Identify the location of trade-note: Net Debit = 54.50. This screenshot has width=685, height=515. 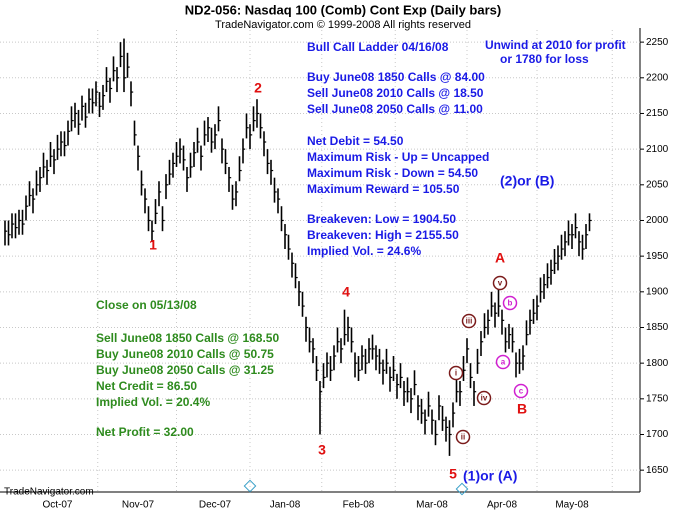
(355, 141).